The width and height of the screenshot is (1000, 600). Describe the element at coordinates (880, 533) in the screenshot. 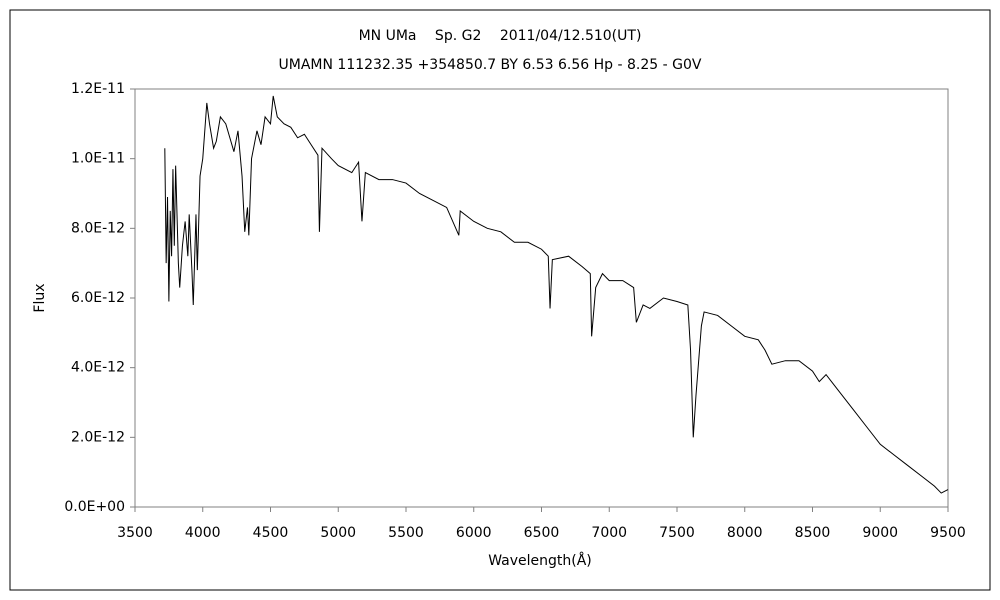

I see `x-tick-label: 9000` at that location.